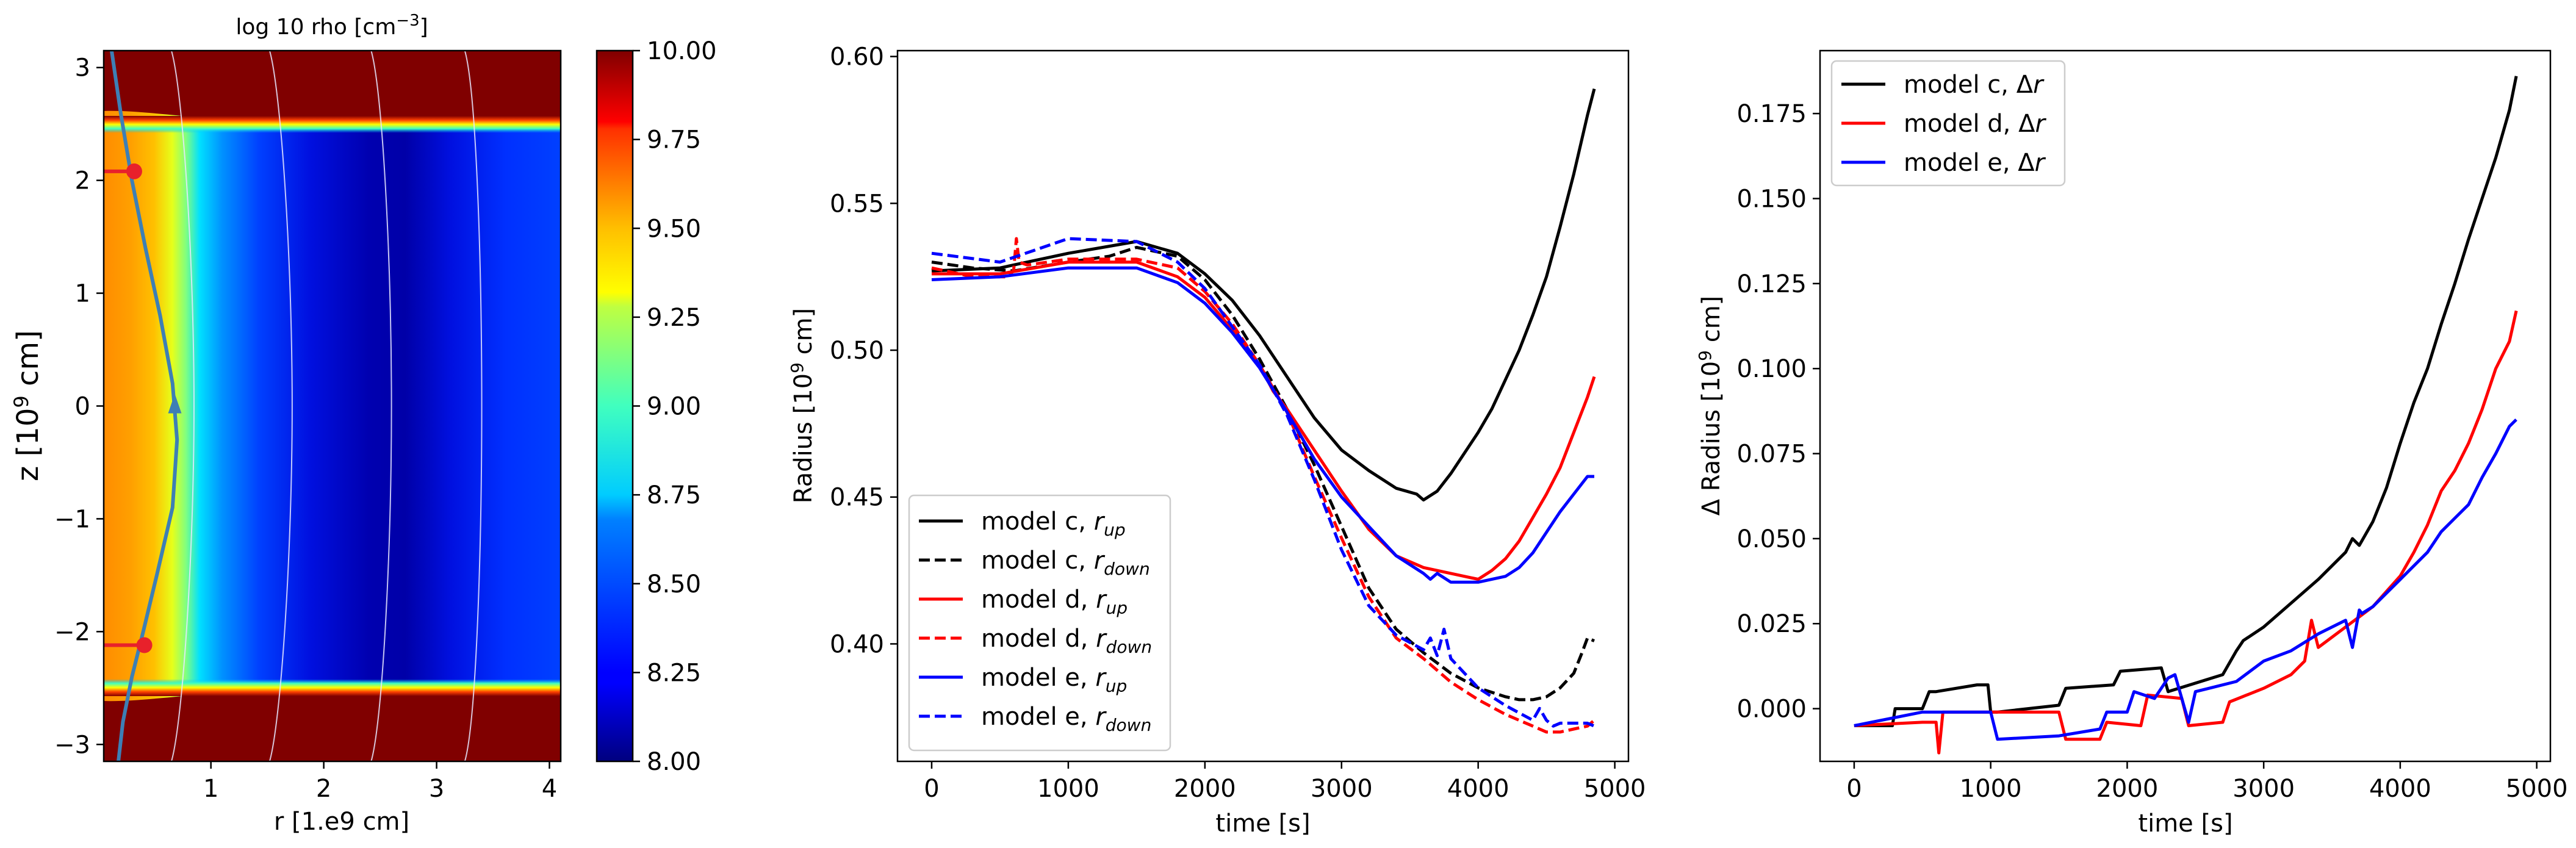 The width and height of the screenshot is (2576, 848). What do you see at coordinates (82, 181) in the screenshot?
I see `density-map-y-tick-label: 2` at bounding box center [82, 181].